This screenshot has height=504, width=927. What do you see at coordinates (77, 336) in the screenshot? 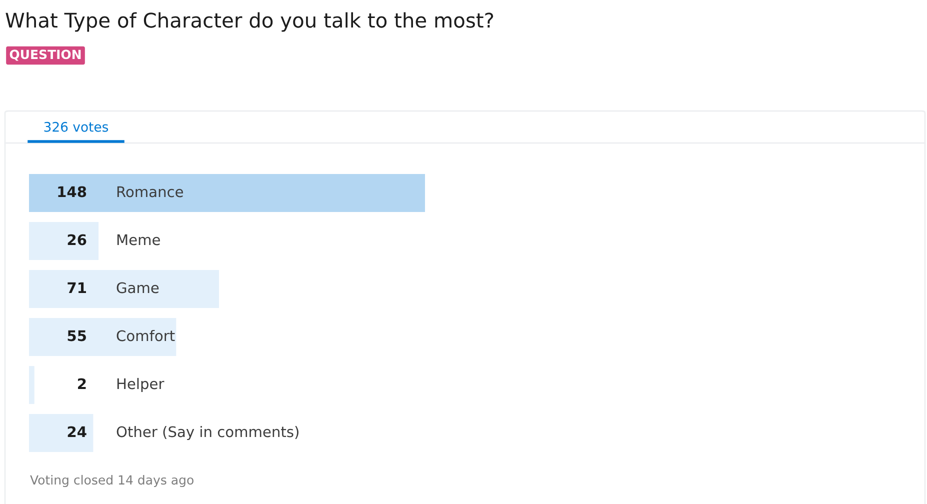
I see `data-label: 55` at bounding box center [77, 336].